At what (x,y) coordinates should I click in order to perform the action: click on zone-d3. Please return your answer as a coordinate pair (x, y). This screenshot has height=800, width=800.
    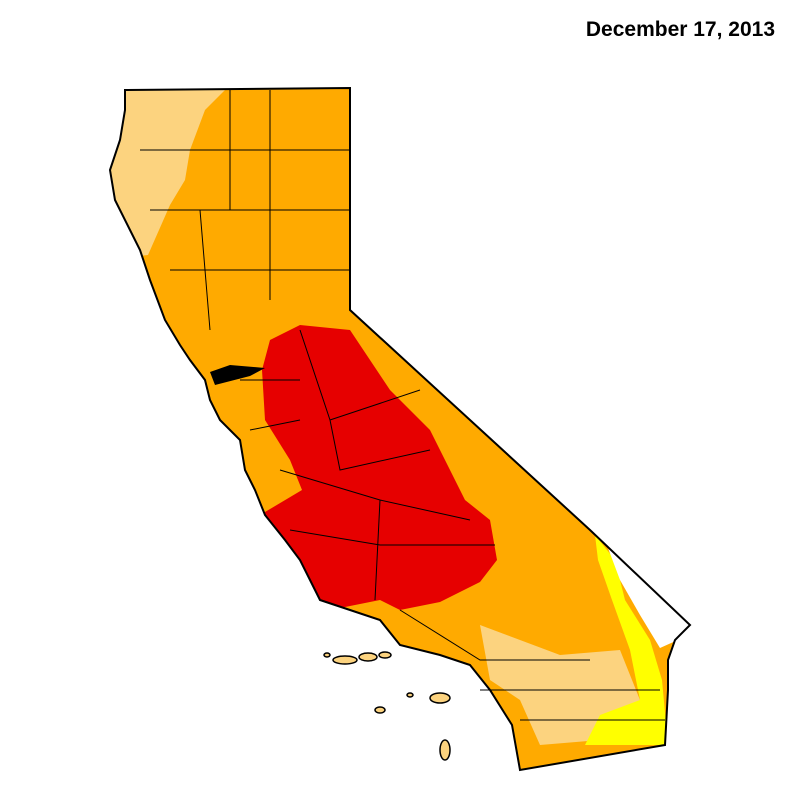
    Looking at the image, I should click on (378, 468).